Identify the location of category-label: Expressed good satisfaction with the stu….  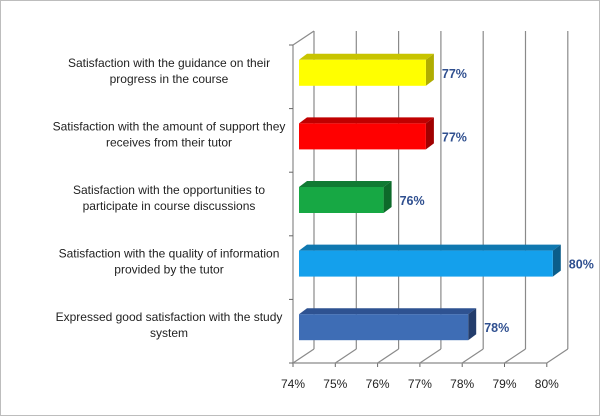
(169, 317).